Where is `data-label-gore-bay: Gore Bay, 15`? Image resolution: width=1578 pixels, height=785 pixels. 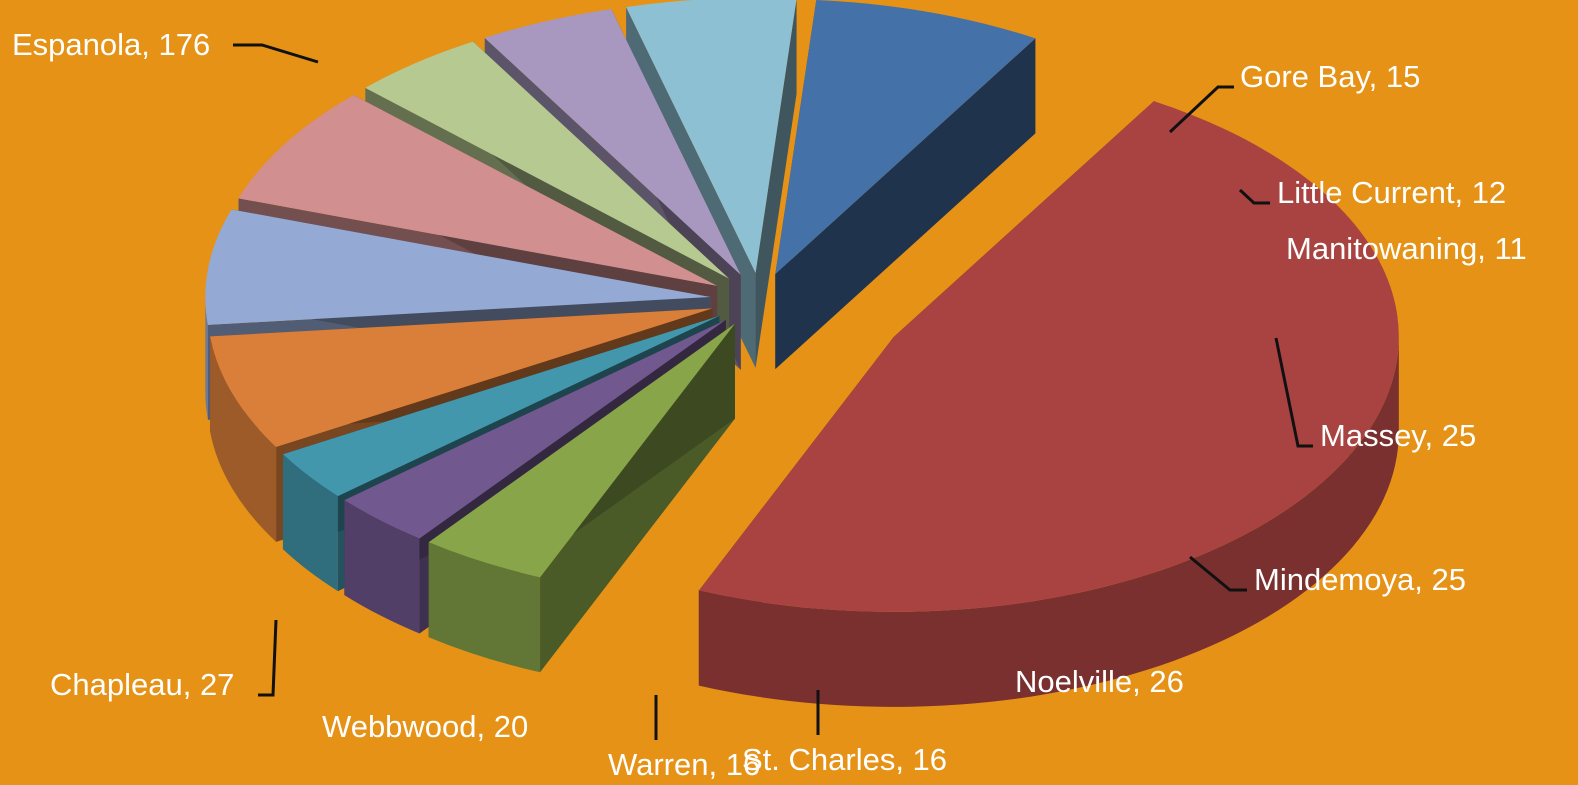 data-label-gore-bay: Gore Bay, 15 is located at coordinates (1330, 76).